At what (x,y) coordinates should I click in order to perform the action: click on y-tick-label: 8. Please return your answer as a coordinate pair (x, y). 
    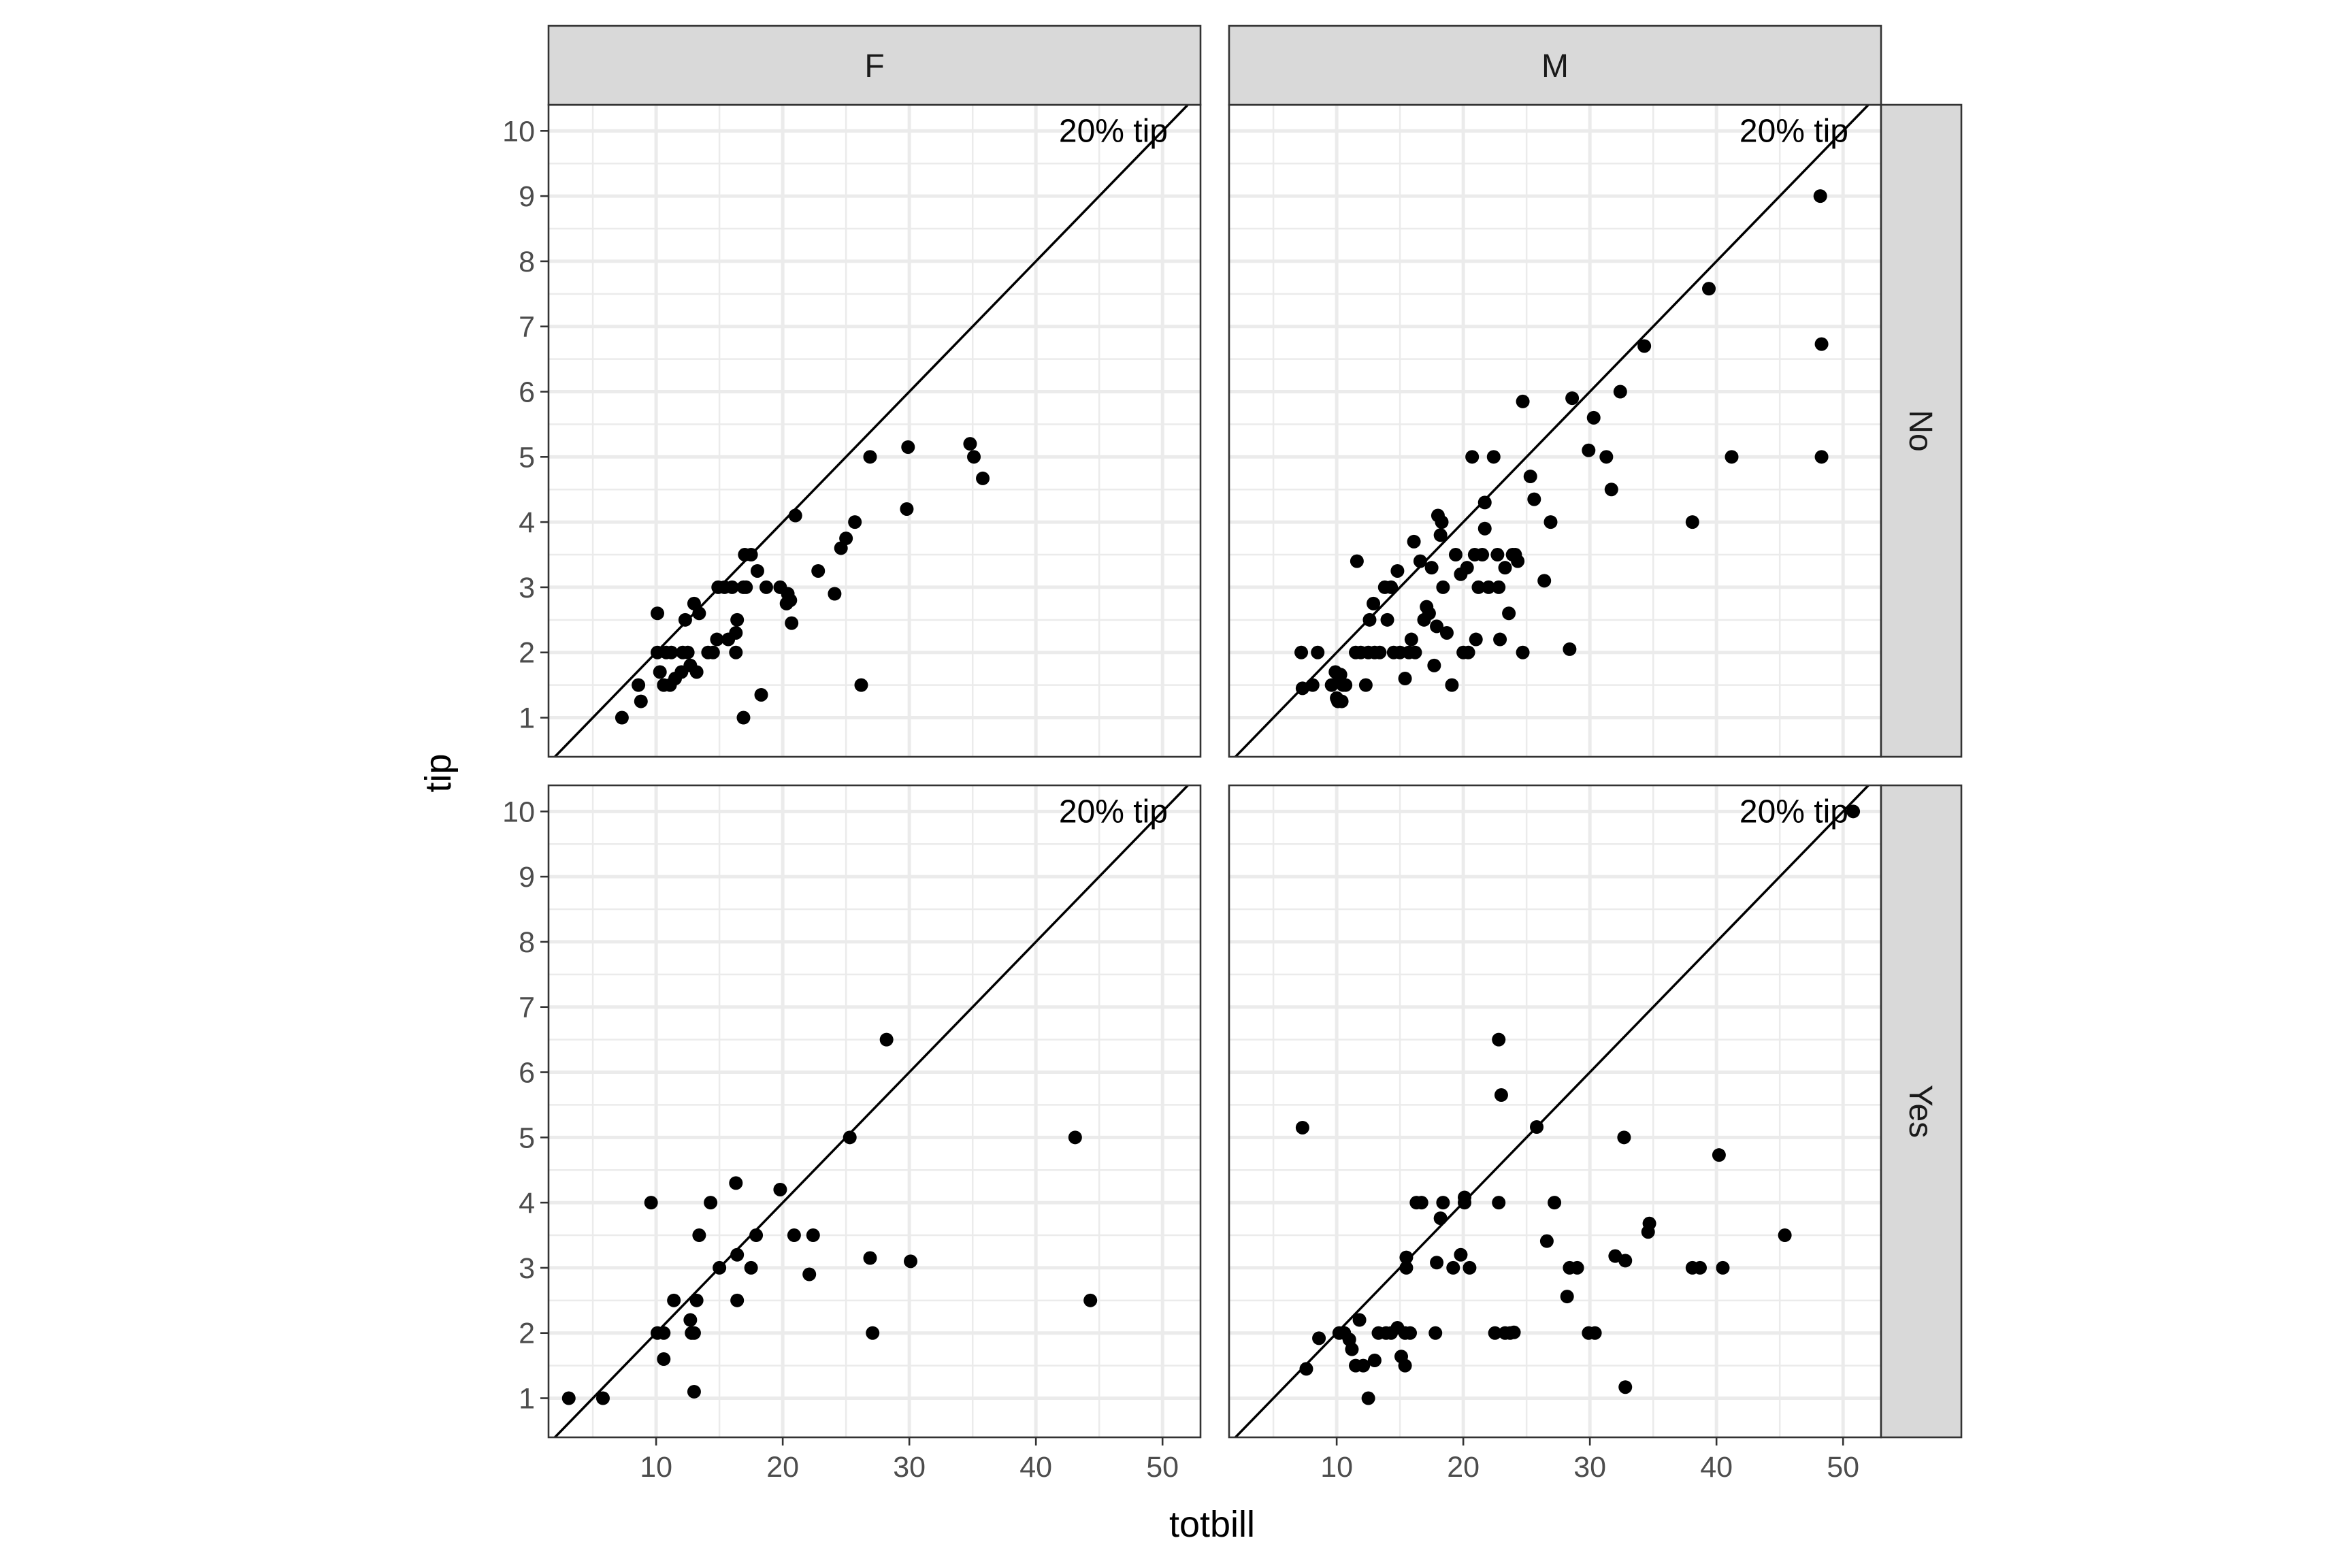
    Looking at the image, I should click on (527, 942).